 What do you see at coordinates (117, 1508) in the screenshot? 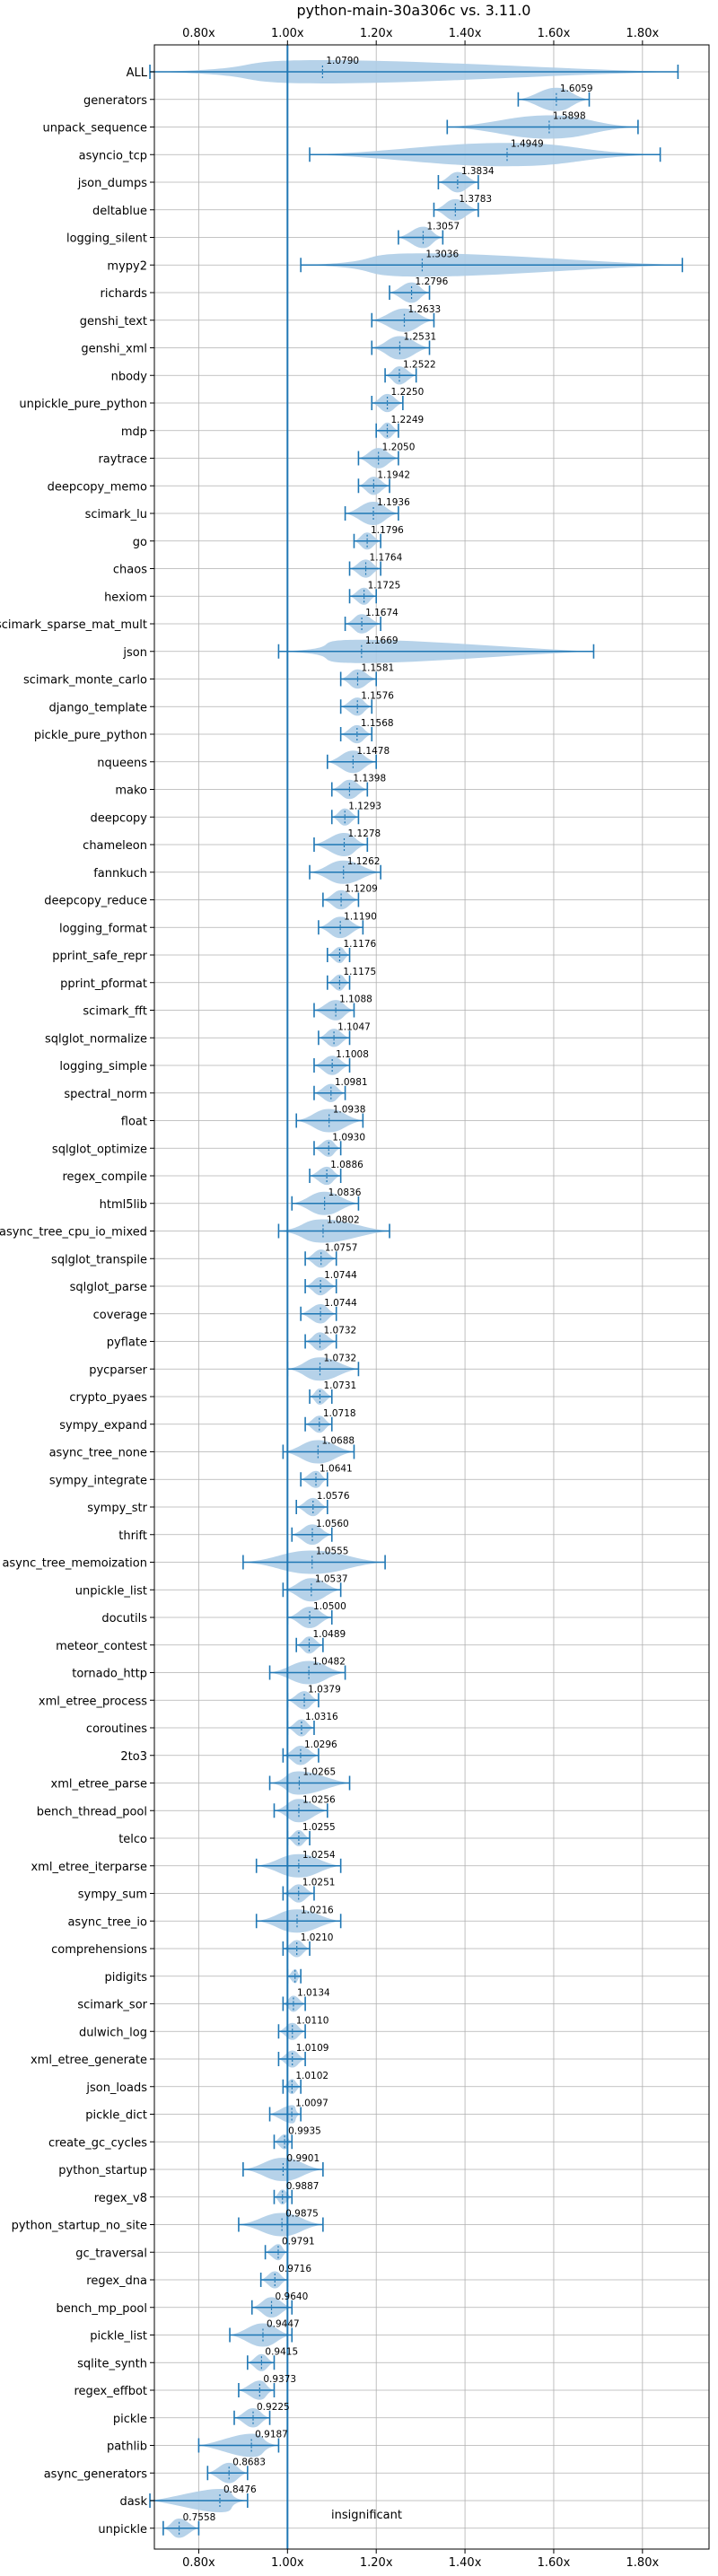
I see `category-label: sympy_str` at bounding box center [117, 1508].